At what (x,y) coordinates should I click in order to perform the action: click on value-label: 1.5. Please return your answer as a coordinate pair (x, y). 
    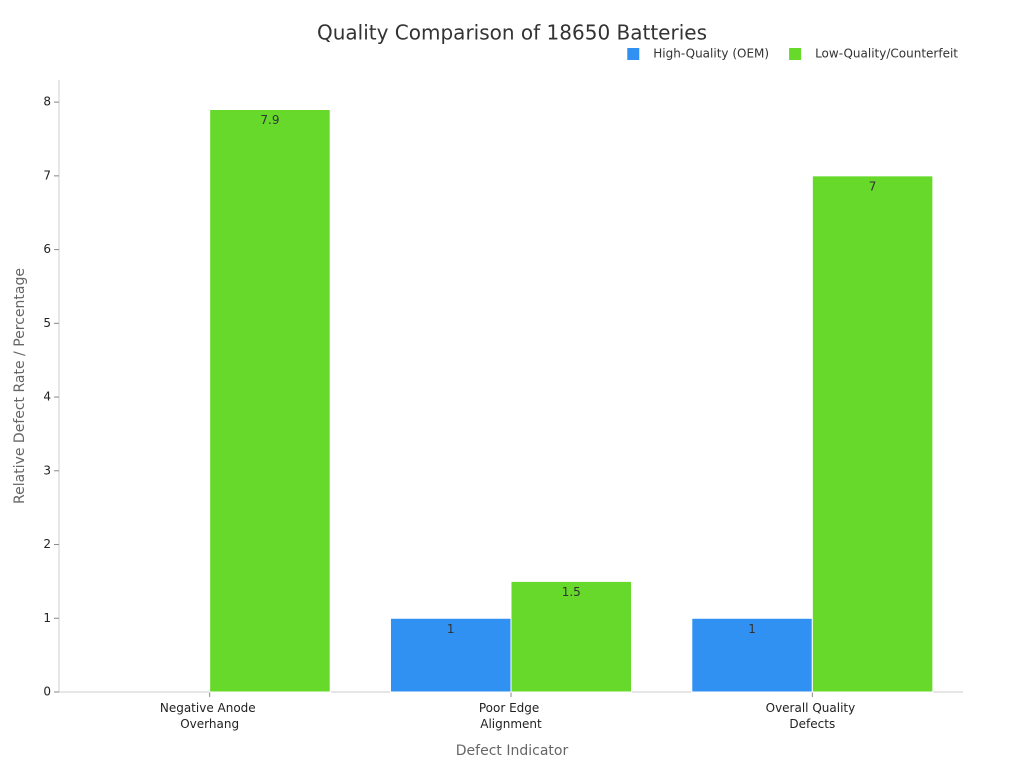
    Looking at the image, I should click on (571, 592).